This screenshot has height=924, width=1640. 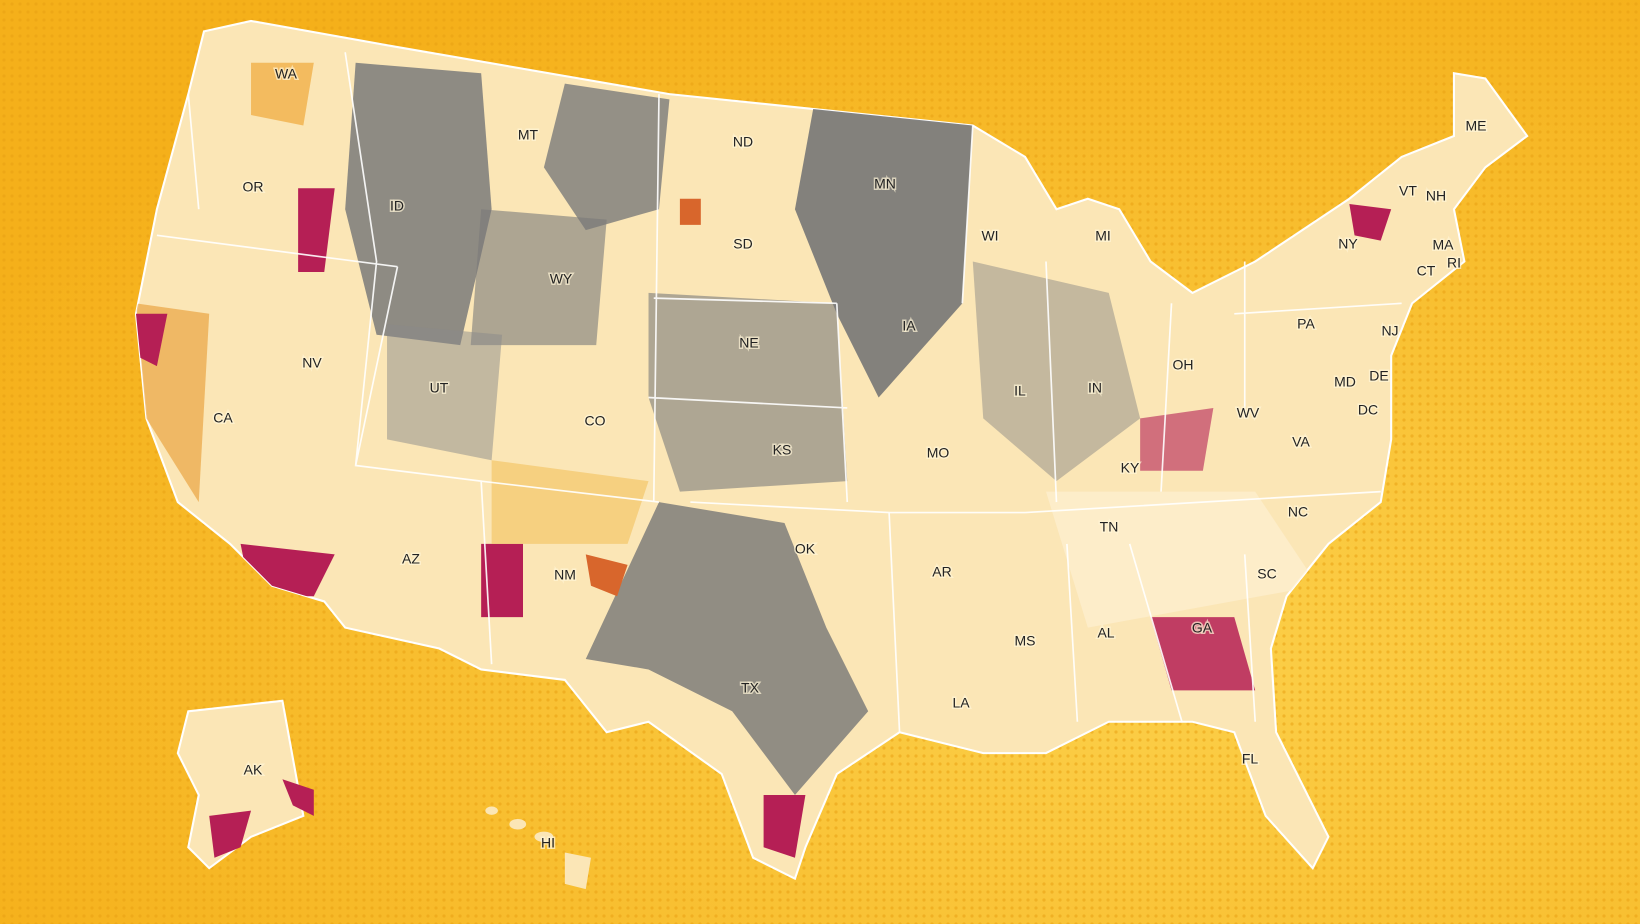 What do you see at coordinates (1130, 468) in the screenshot?
I see `state-label: KY` at bounding box center [1130, 468].